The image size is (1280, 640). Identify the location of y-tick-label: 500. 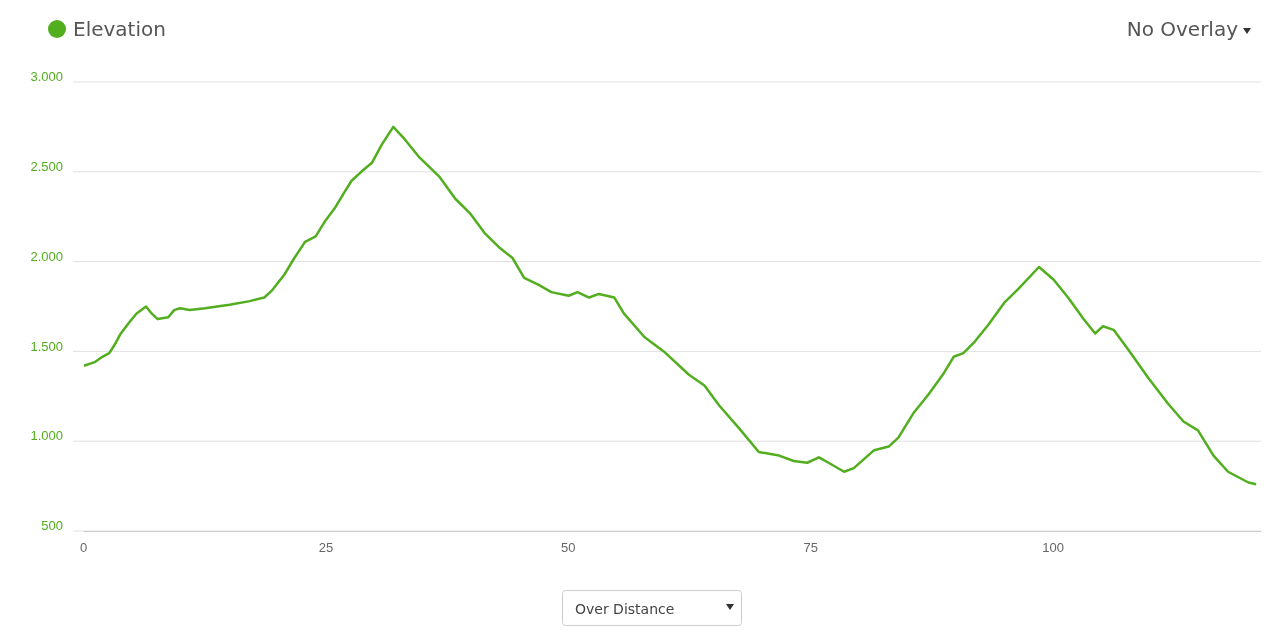
(52, 526).